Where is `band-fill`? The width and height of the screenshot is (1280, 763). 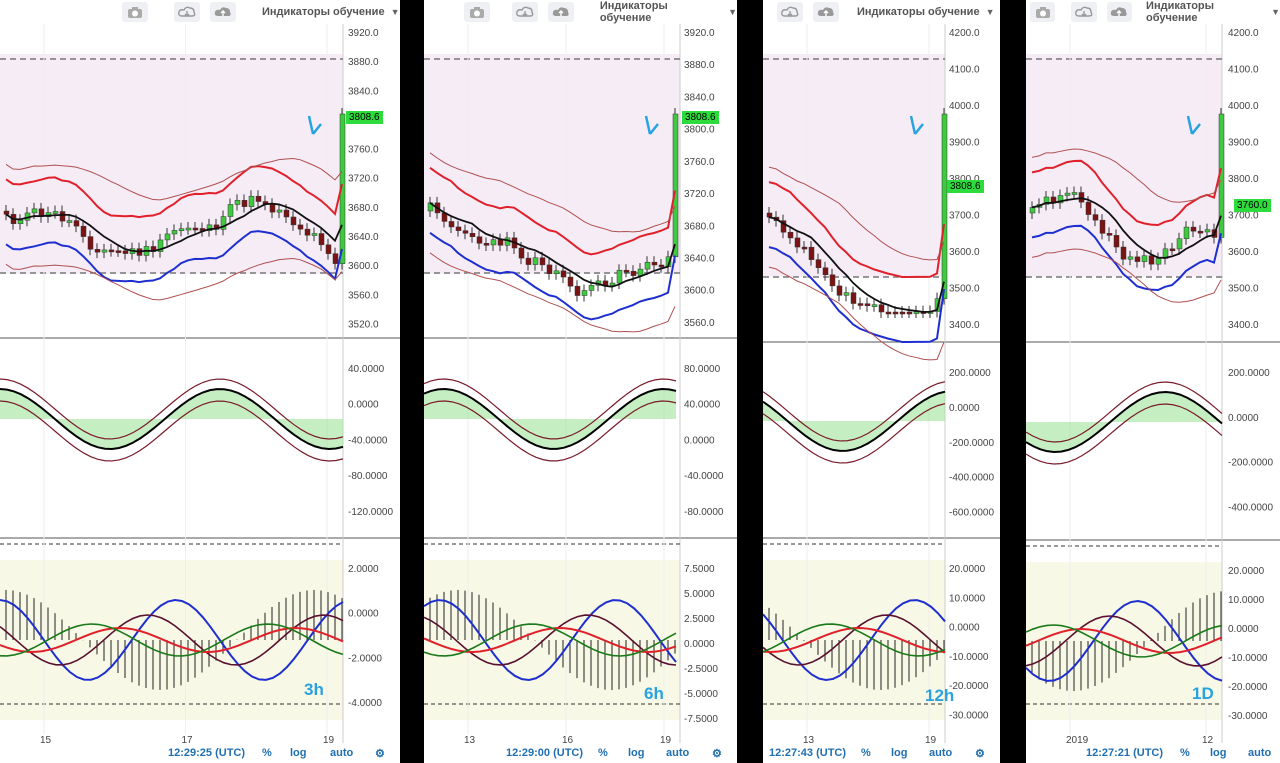 band-fill is located at coordinates (552, 164).